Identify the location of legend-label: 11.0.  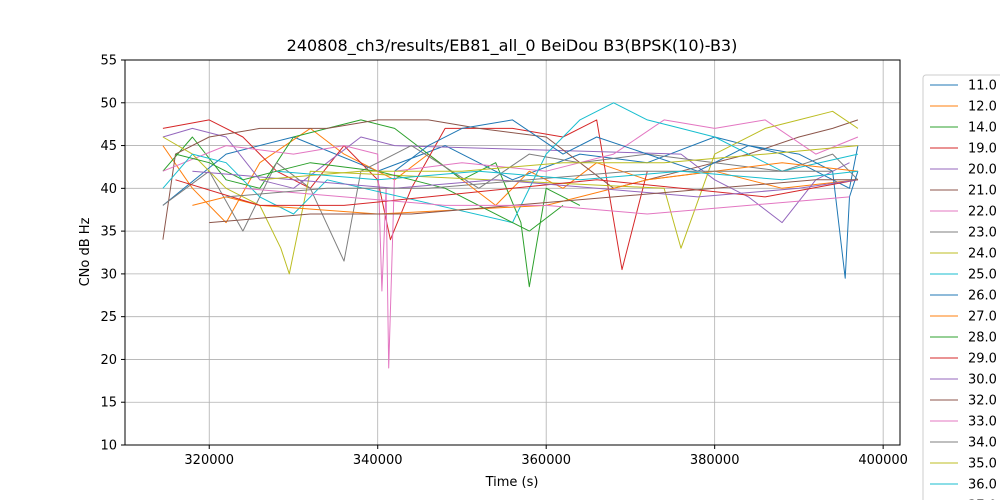
(982, 86).